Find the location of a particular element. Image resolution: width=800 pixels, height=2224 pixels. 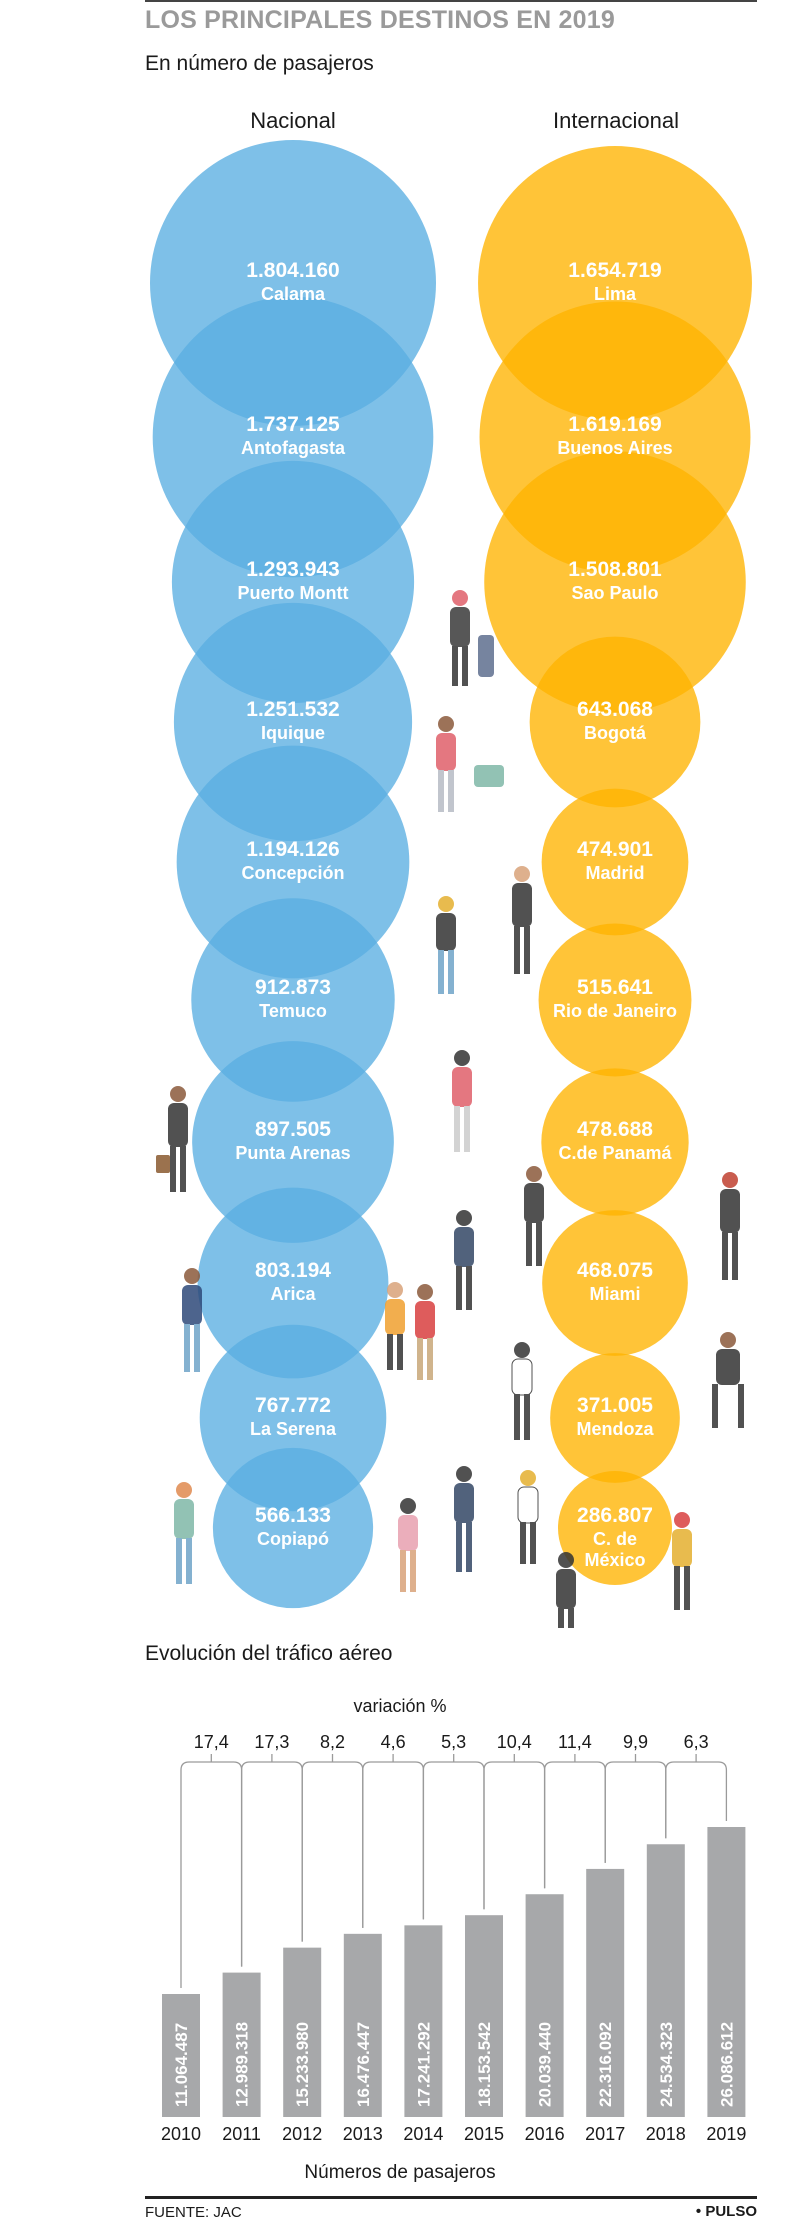

variation-value: 10,4 is located at coordinates (514, 1742).